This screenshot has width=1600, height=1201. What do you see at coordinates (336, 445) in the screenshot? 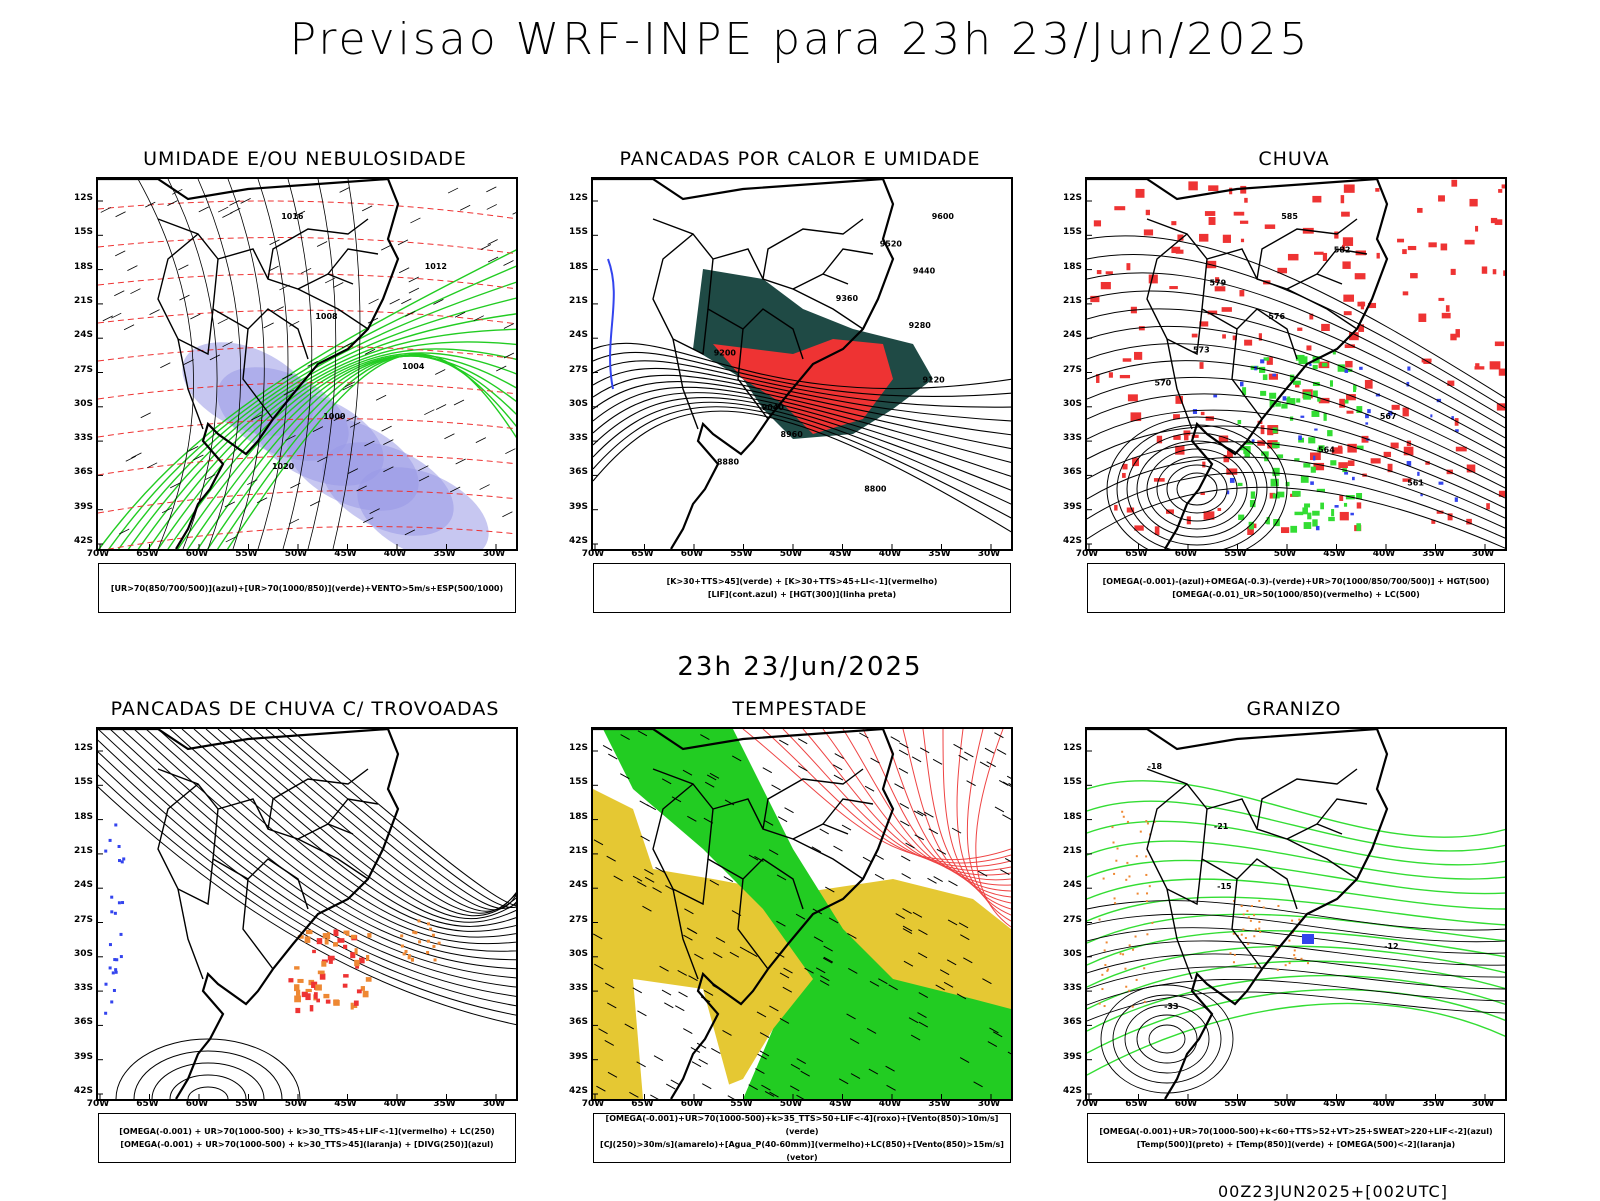
I see `green-contour` at bounding box center [336, 445].